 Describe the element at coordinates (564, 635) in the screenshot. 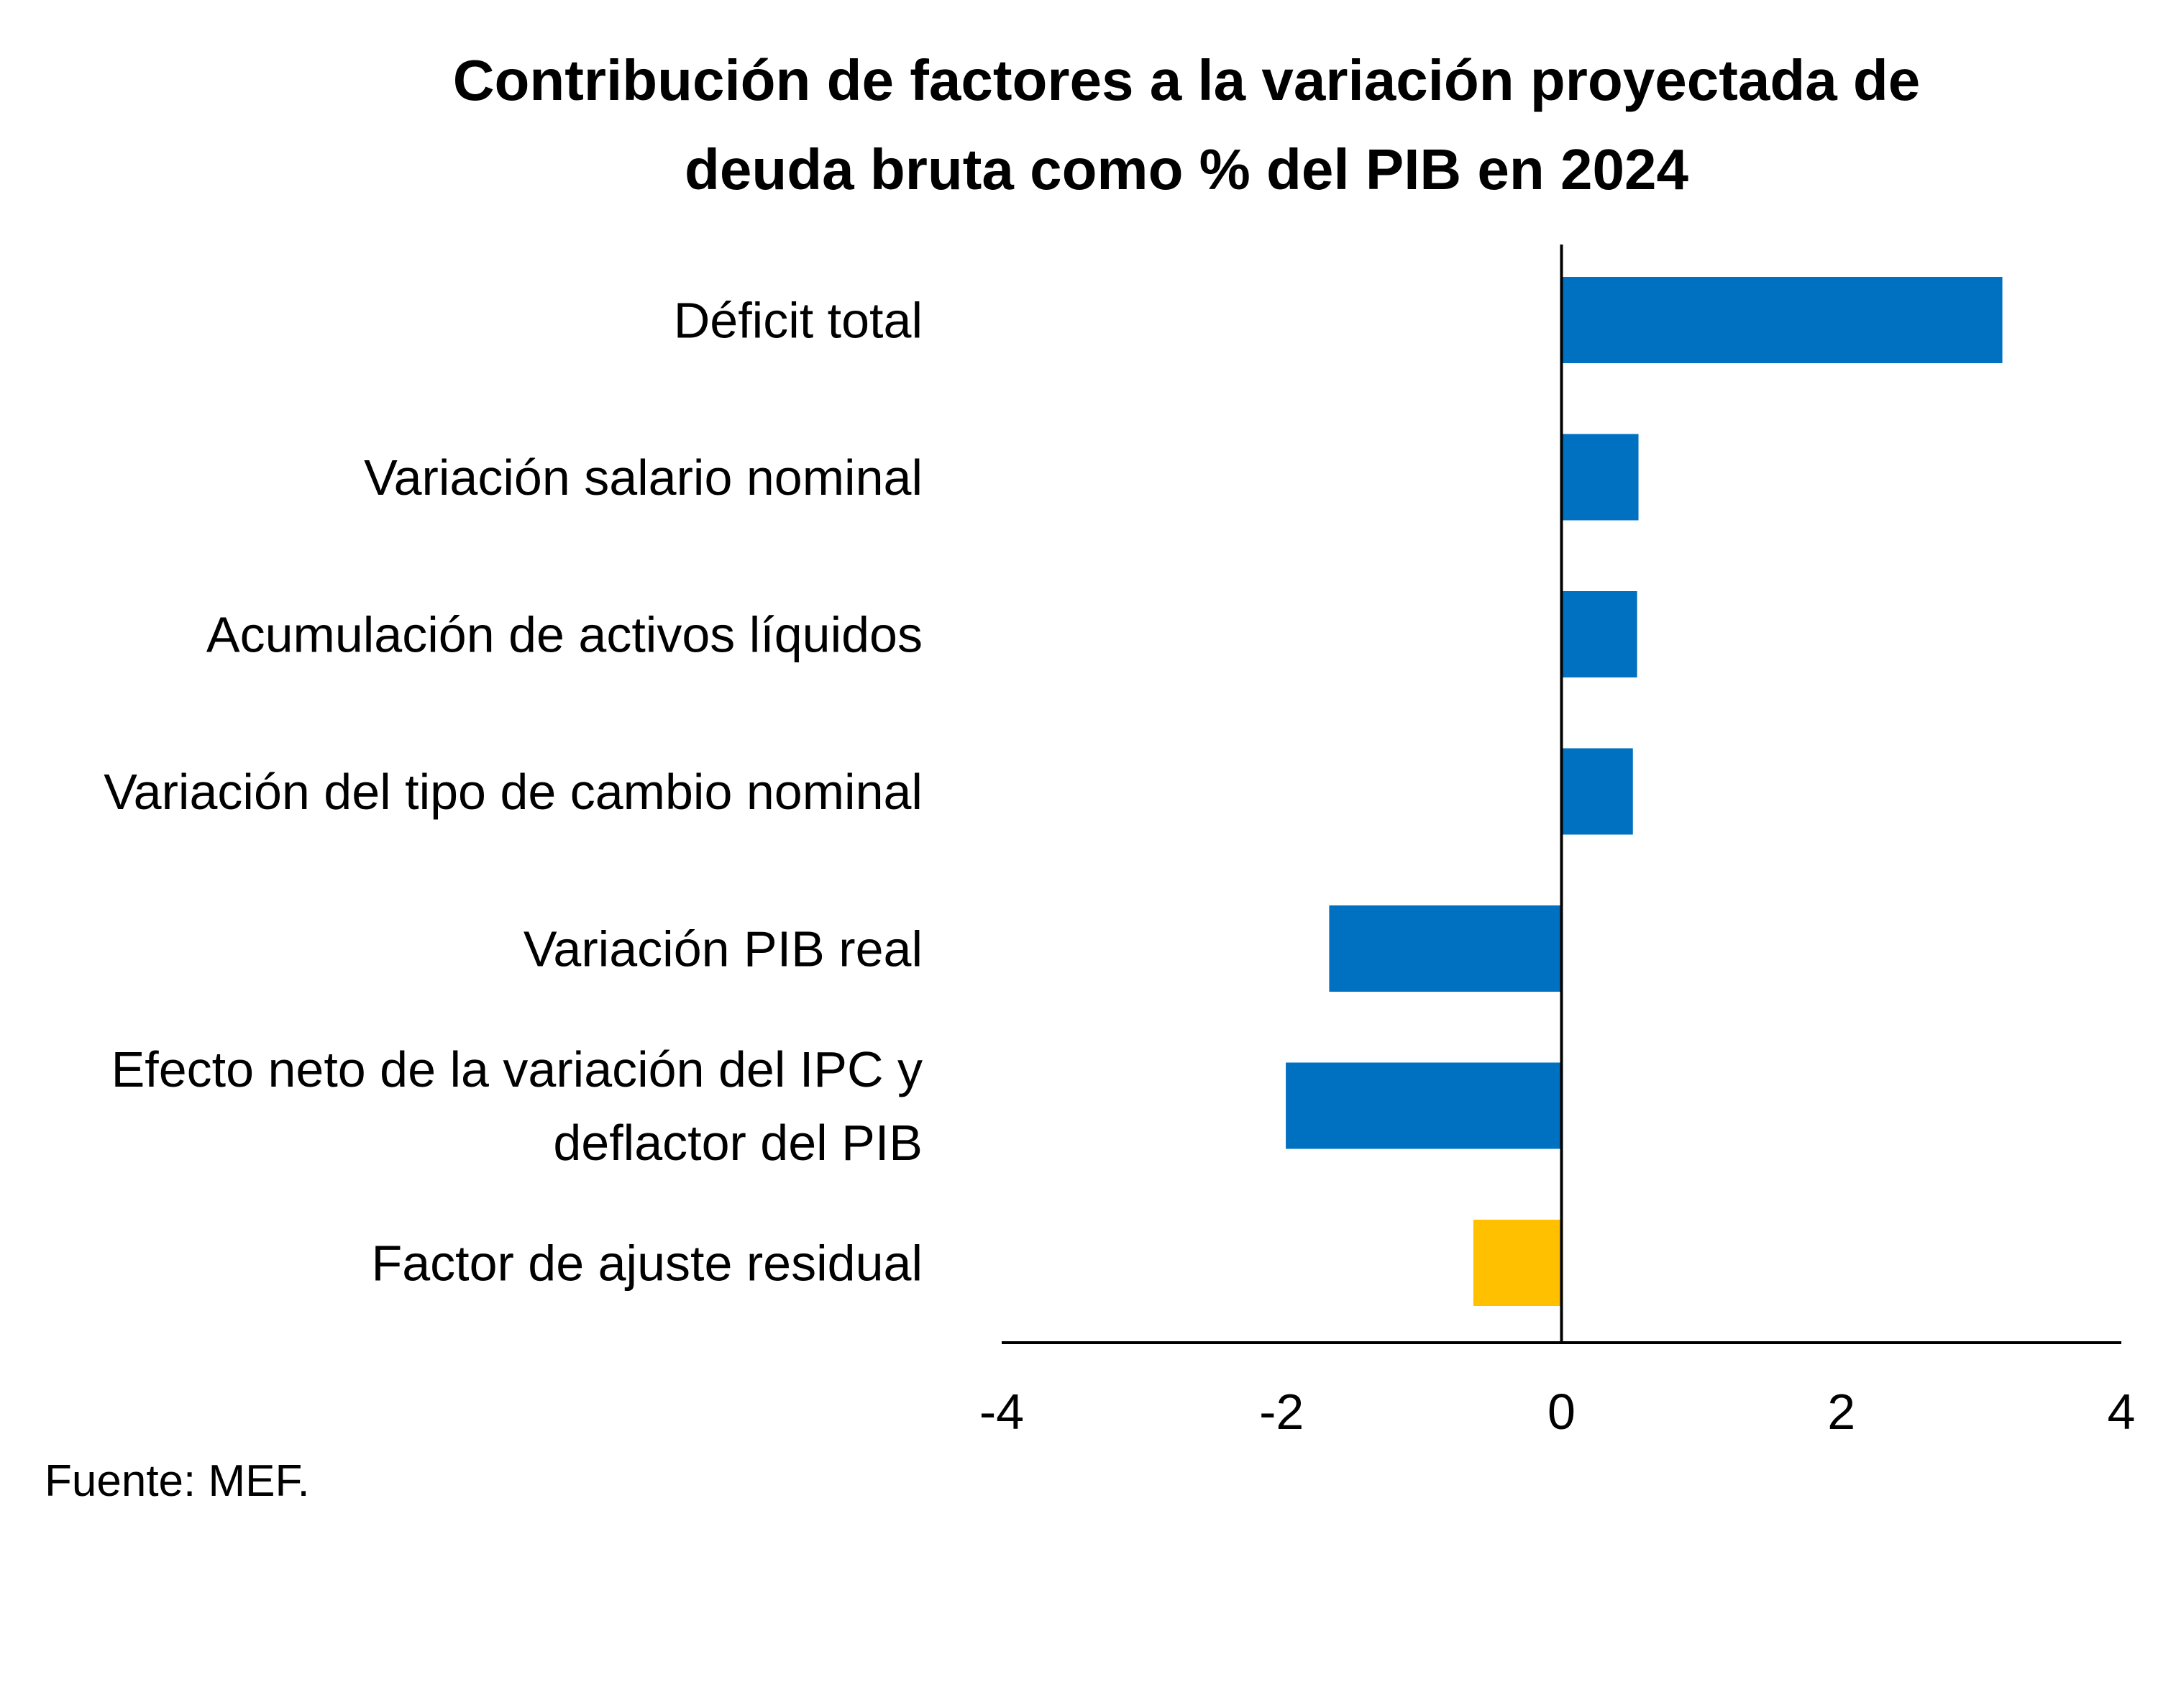

I see `category-label-3: Acumulación de activos líquidos` at that location.